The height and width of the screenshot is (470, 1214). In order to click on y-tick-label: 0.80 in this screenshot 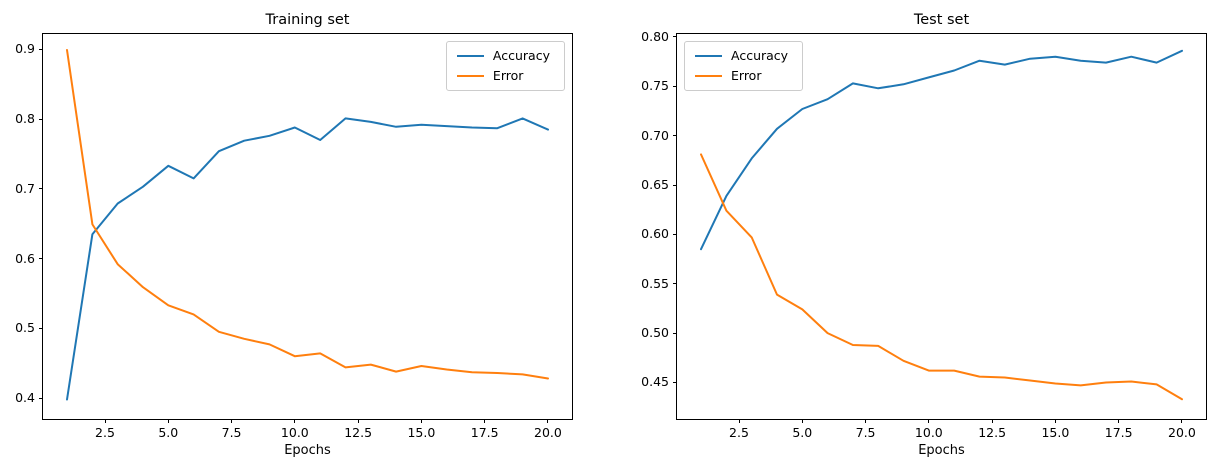, I will do `click(655, 36)`.